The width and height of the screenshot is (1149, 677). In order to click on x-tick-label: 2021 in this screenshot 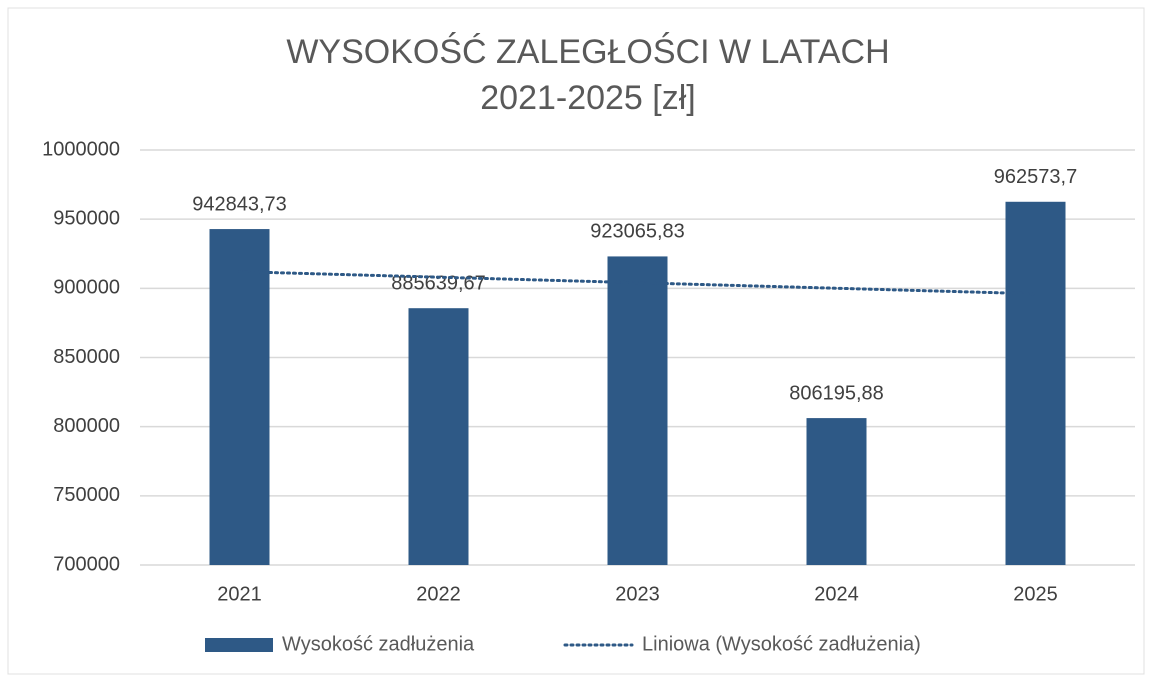, I will do `click(239, 594)`.